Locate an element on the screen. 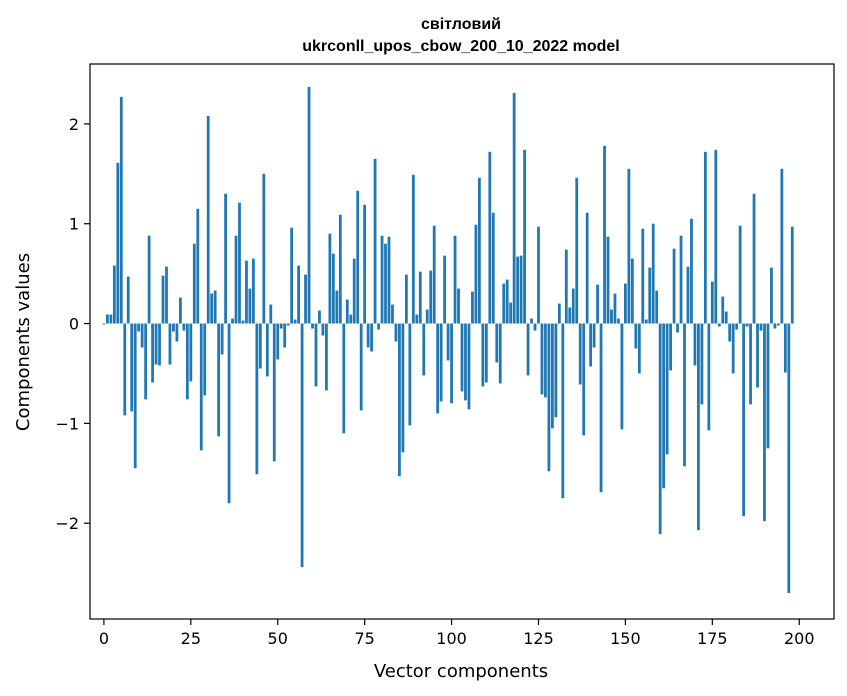 The height and width of the screenshot is (696, 847). x-tick-label: 125 is located at coordinates (538, 638).